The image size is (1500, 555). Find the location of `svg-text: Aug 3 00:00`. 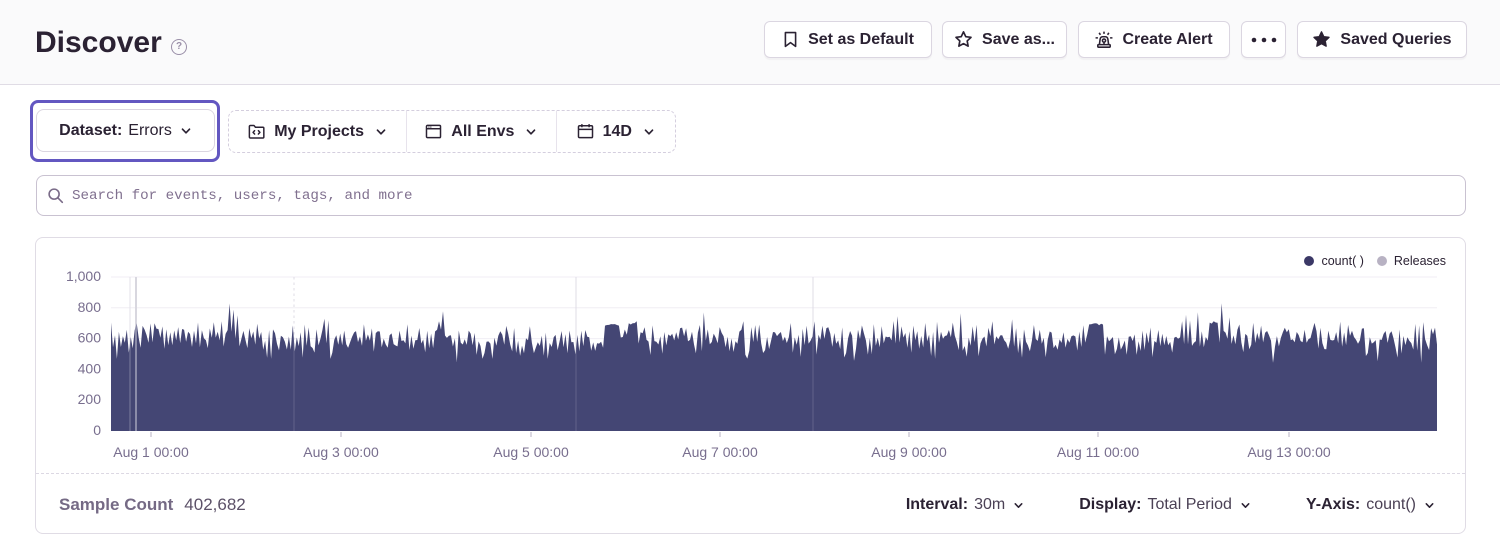

svg-text: Aug 3 00:00 is located at coordinates (341, 452).